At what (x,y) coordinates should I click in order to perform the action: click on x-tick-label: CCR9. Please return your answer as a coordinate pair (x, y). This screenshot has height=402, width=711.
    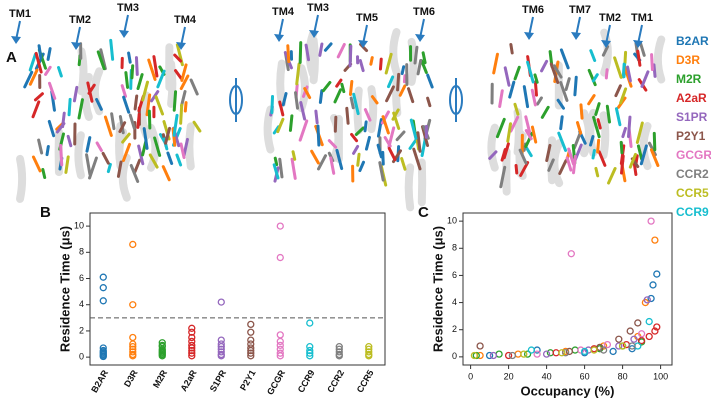
    Looking at the image, I should click on (306, 381).